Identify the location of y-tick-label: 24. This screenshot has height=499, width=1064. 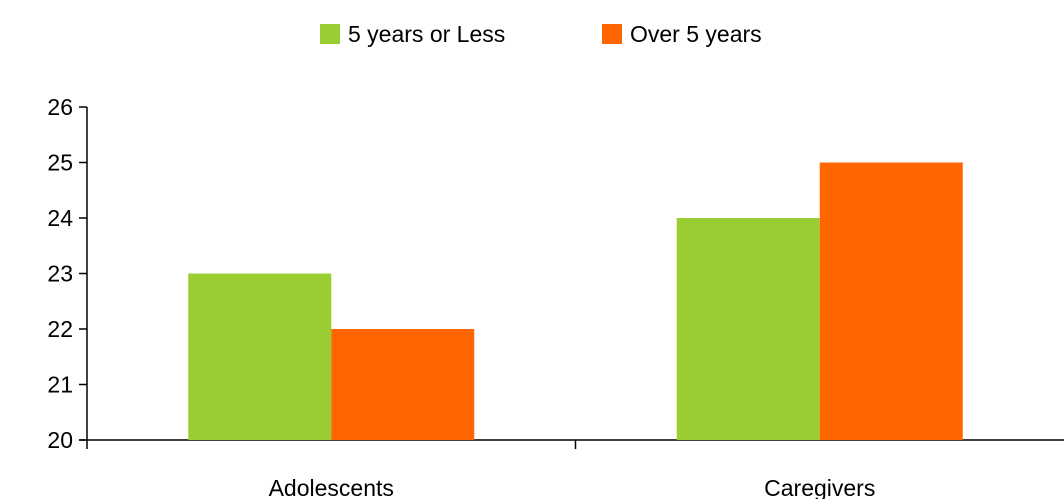
(60, 218).